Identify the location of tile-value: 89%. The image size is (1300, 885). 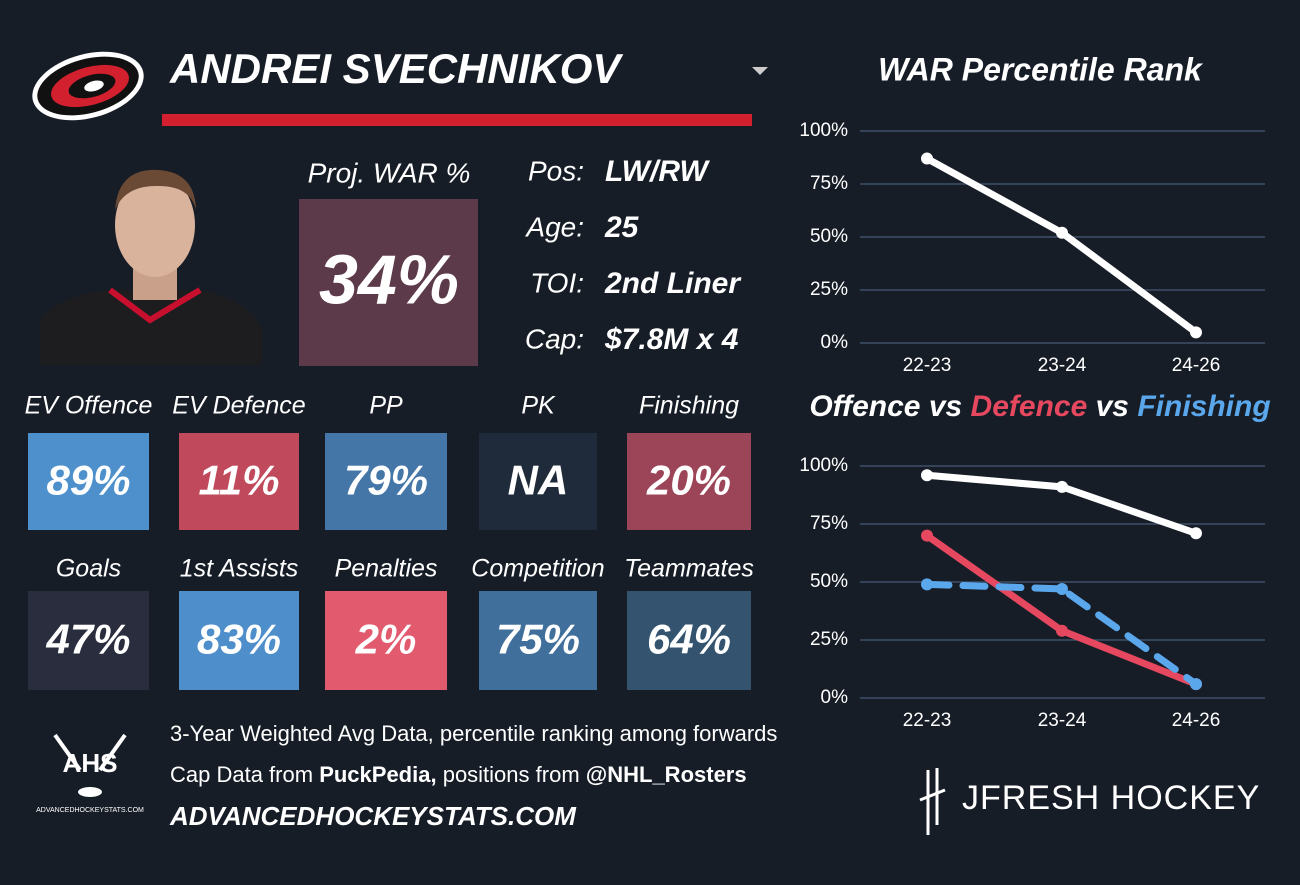
(88, 480).